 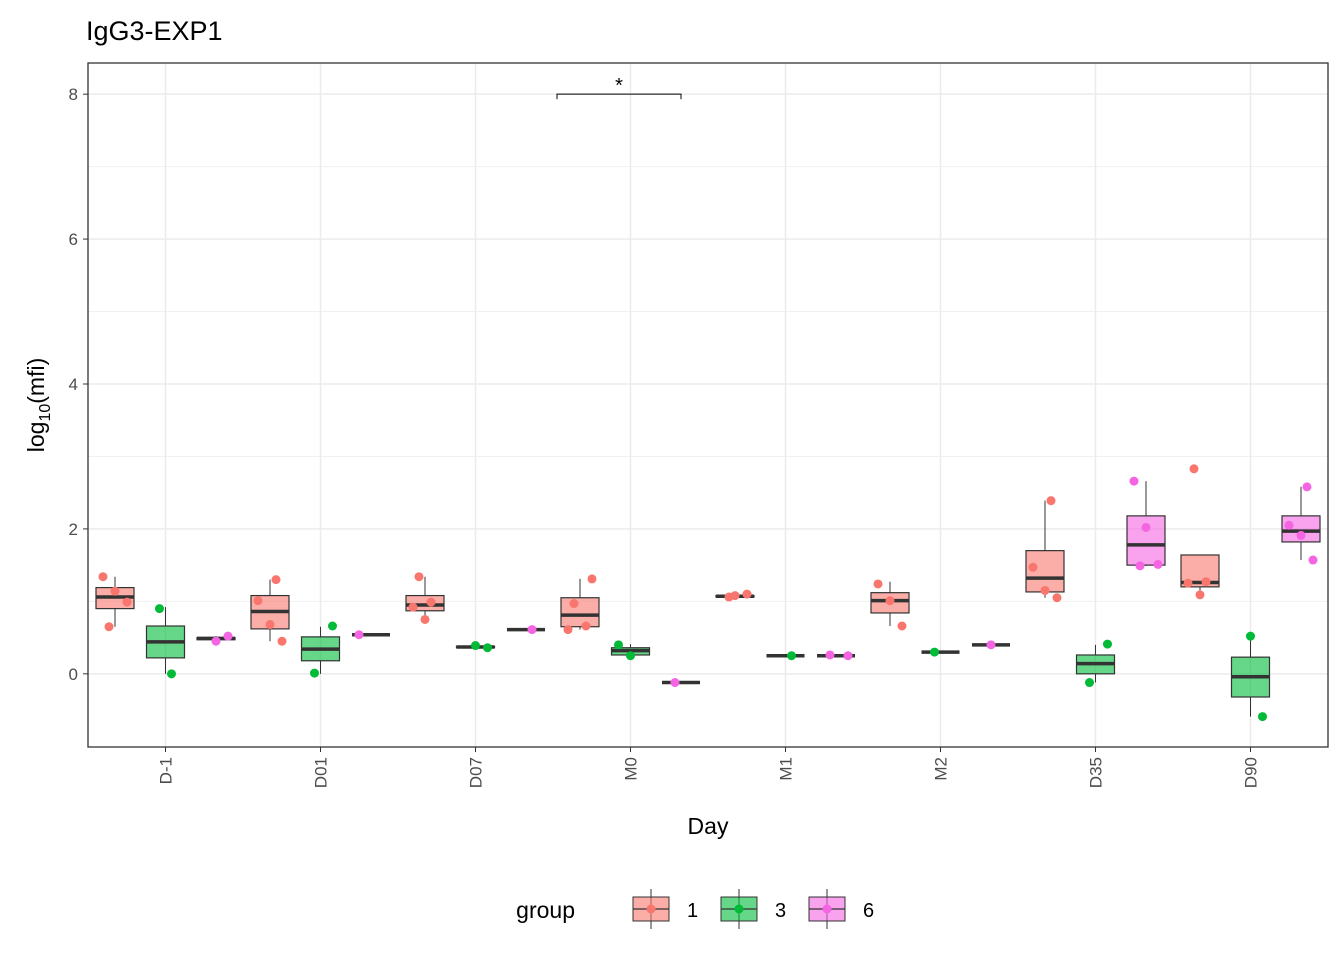 I want to click on legend-label: 6, so click(x=868, y=911).